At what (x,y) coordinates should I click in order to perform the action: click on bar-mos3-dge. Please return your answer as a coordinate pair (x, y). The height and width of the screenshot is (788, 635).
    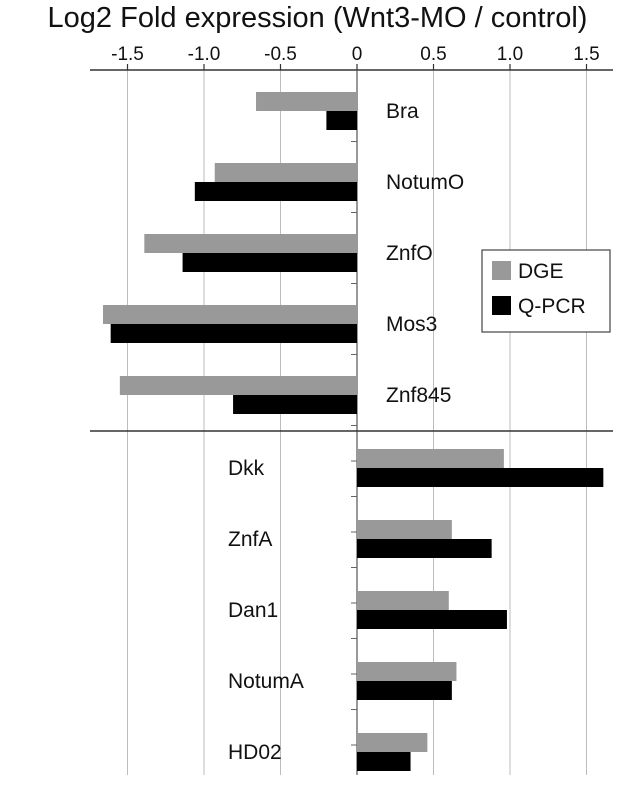
    Looking at the image, I should click on (230, 314).